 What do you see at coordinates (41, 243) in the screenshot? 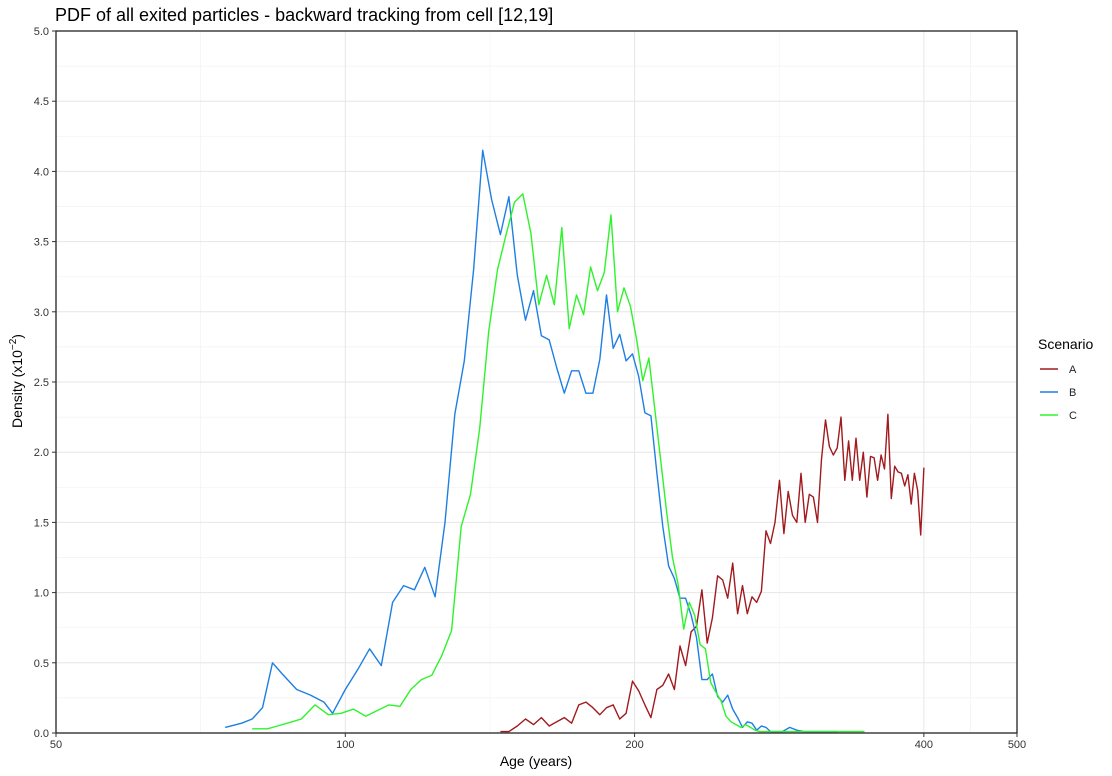
I see `y-tick-label: 3.5` at bounding box center [41, 243].